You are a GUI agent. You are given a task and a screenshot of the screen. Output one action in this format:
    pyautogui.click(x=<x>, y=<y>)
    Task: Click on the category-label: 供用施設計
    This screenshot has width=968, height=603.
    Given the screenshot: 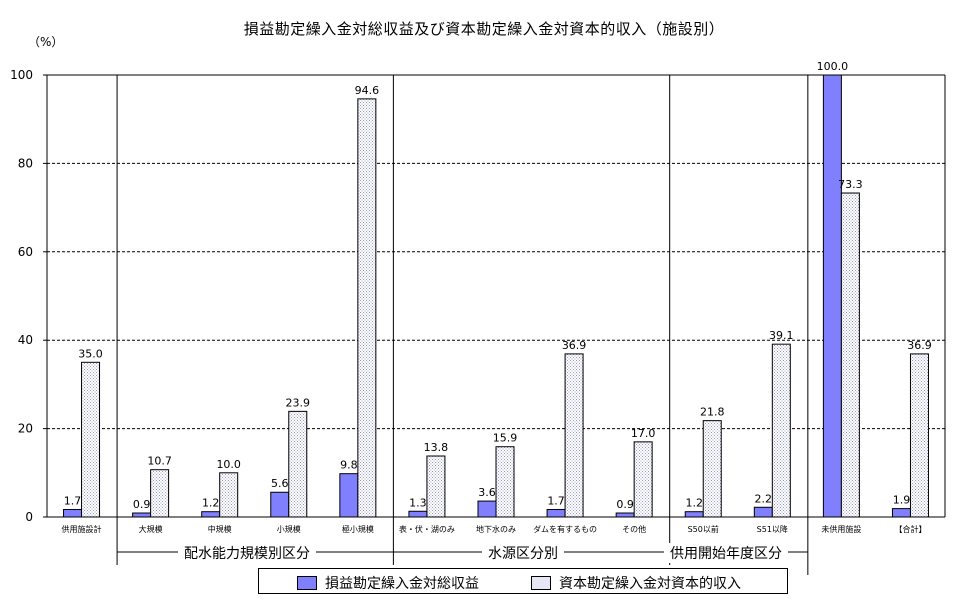 What is the action you would take?
    pyautogui.click(x=82, y=529)
    